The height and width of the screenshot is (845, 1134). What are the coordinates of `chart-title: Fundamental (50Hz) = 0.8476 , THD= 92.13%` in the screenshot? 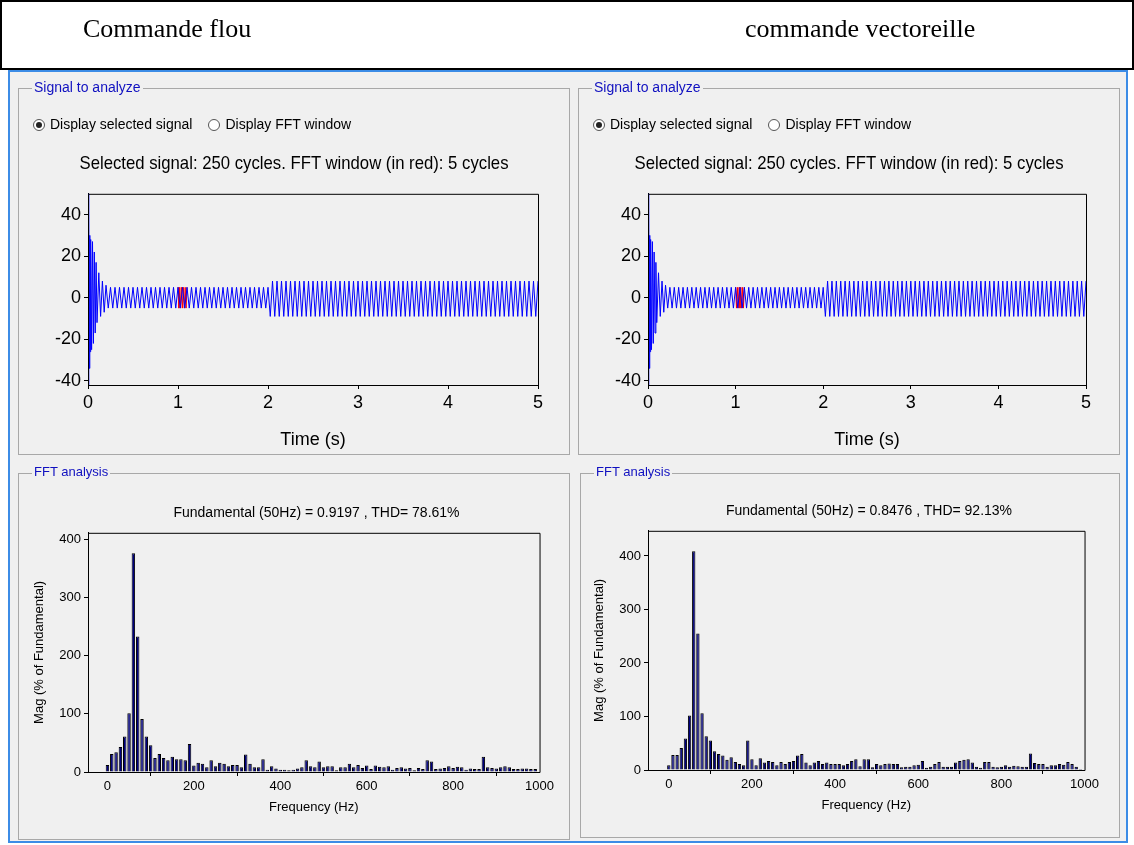 It's located at (869, 510).